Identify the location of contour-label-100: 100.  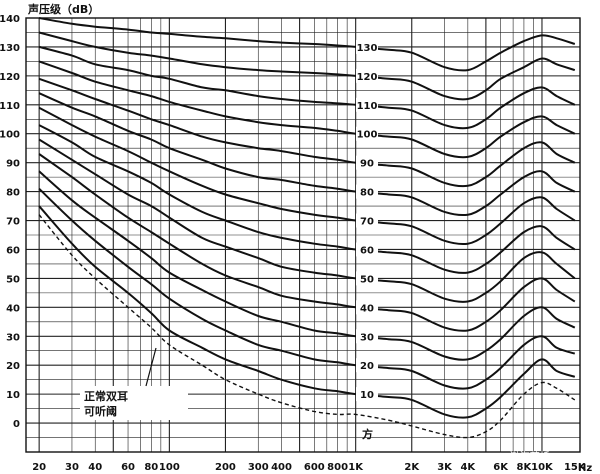
(367, 135).